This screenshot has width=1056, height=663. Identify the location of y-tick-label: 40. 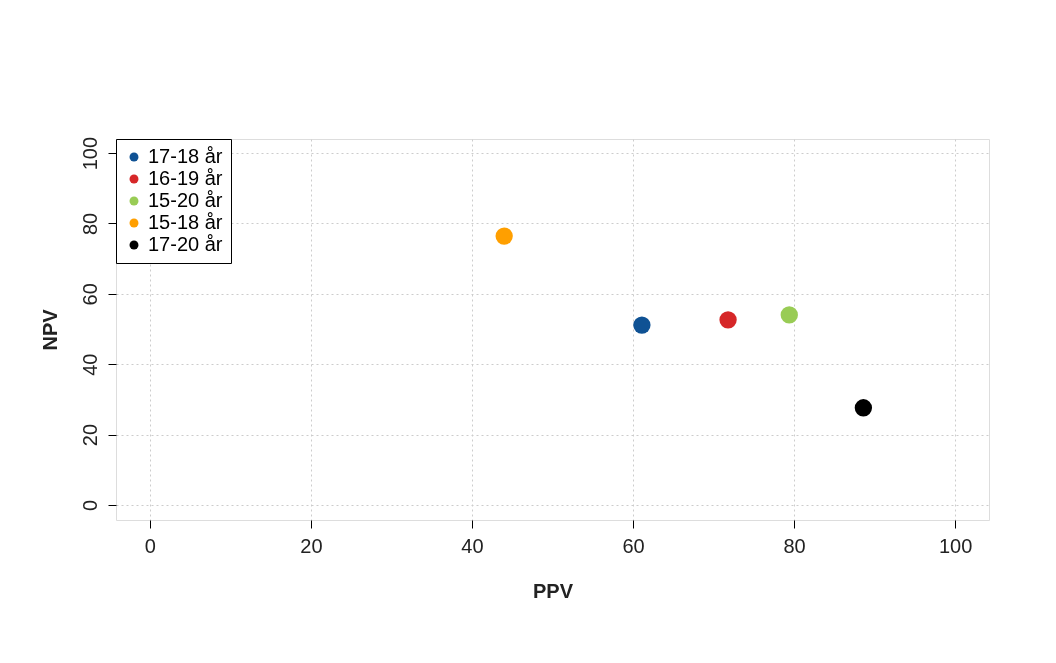
(89, 364).